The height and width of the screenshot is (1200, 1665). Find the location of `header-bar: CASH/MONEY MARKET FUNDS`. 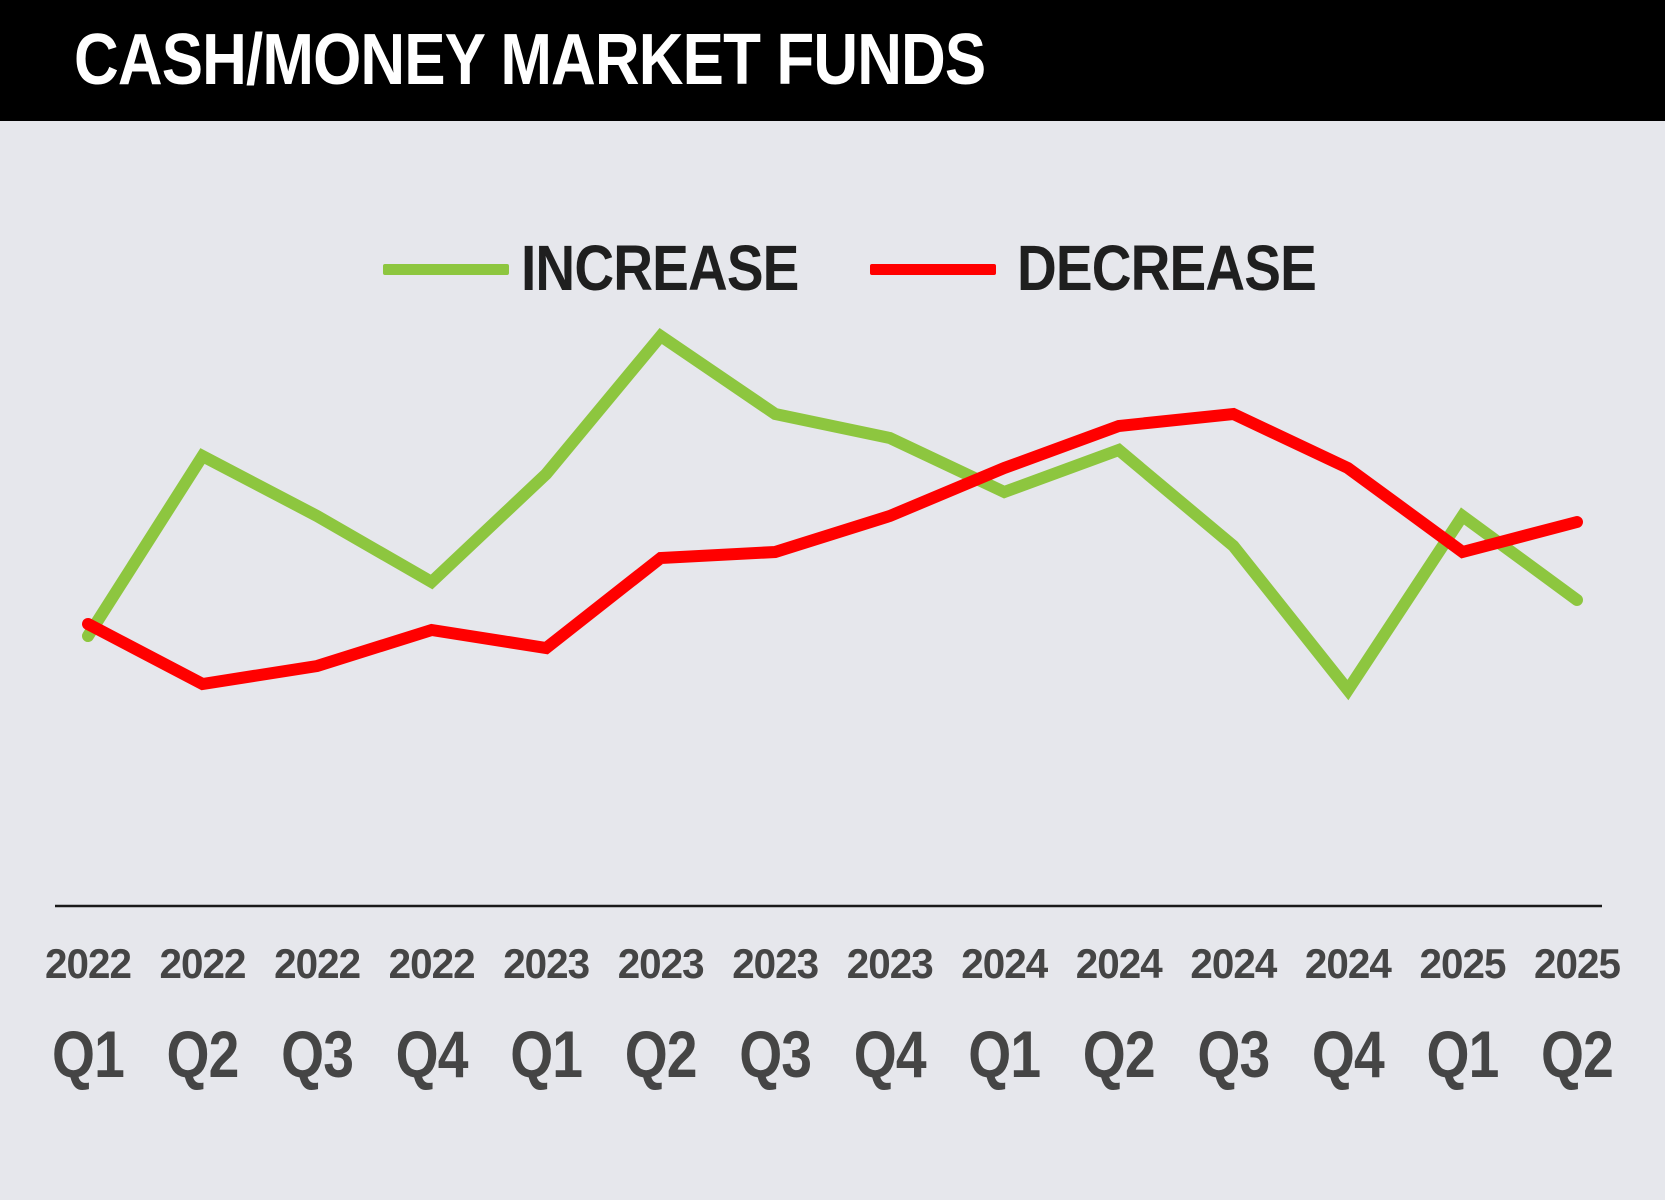

header-bar: CASH/MONEY MARKET FUNDS is located at coordinates (832, 60).